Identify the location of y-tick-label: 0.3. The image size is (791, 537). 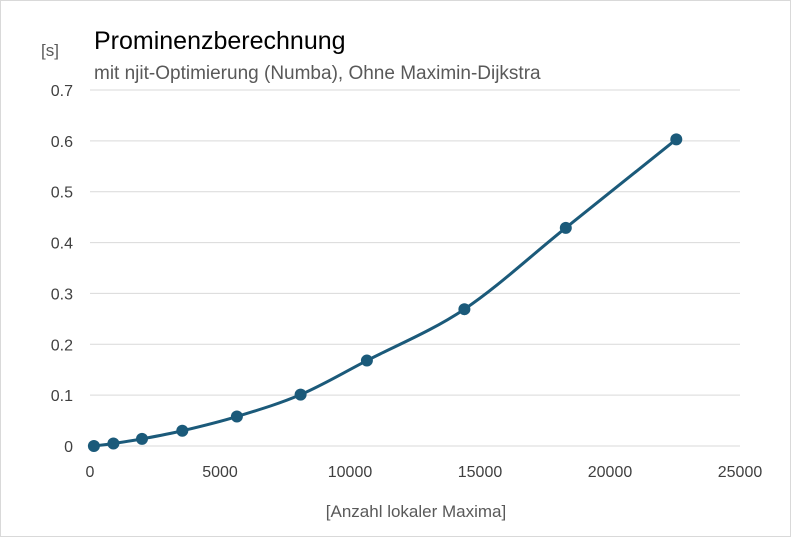
(62, 294).